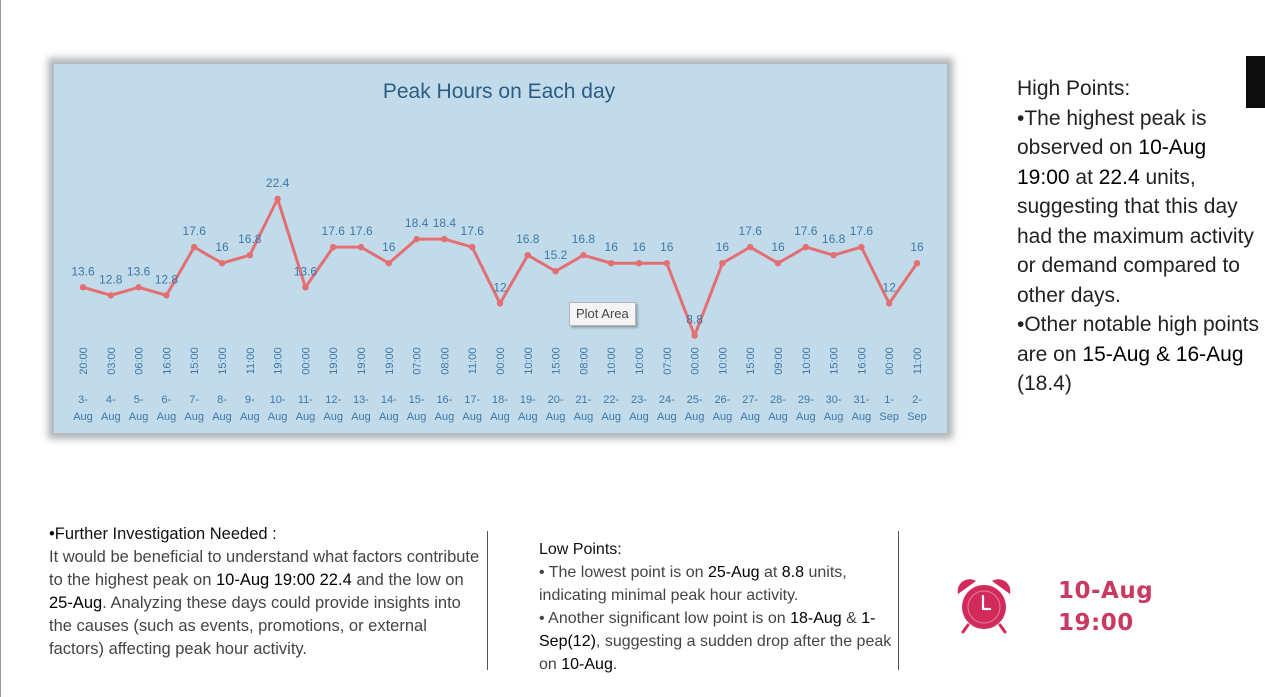 The height and width of the screenshot is (697, 1265). What do you see at coordinates (918, 361) in the screenshot?
I see `x-tick-time: 11:00` at bounding box center [918, 361].